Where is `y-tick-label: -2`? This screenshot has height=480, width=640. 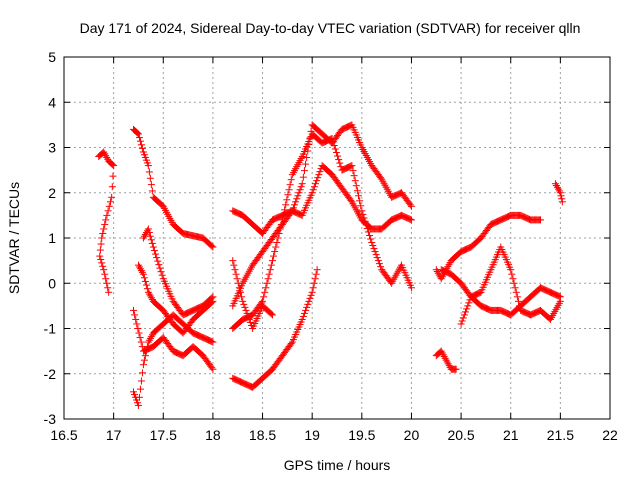 y-tick-label: -2 is located at coordinates (50, 374).